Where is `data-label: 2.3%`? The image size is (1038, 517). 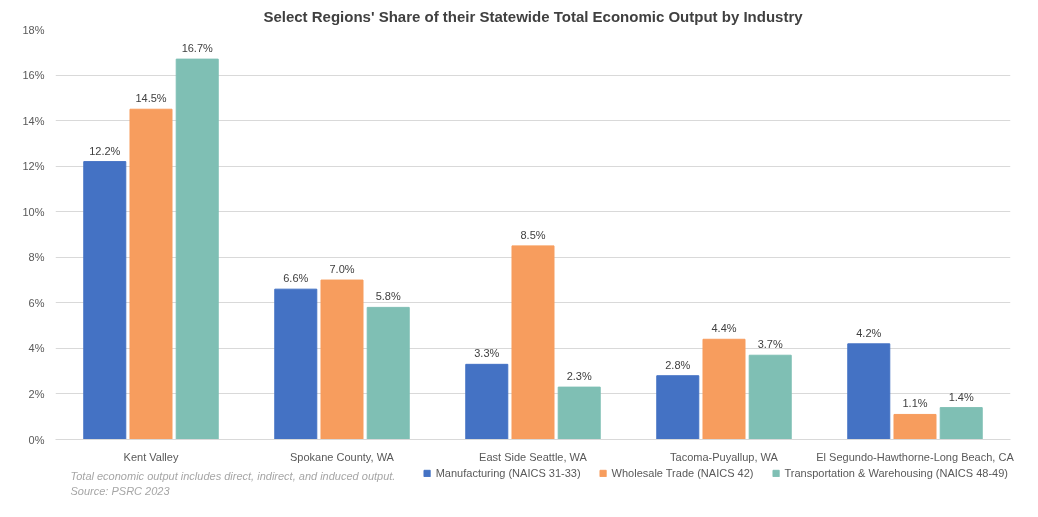 data-label: 2.3% is located at coordinates (579, 376).